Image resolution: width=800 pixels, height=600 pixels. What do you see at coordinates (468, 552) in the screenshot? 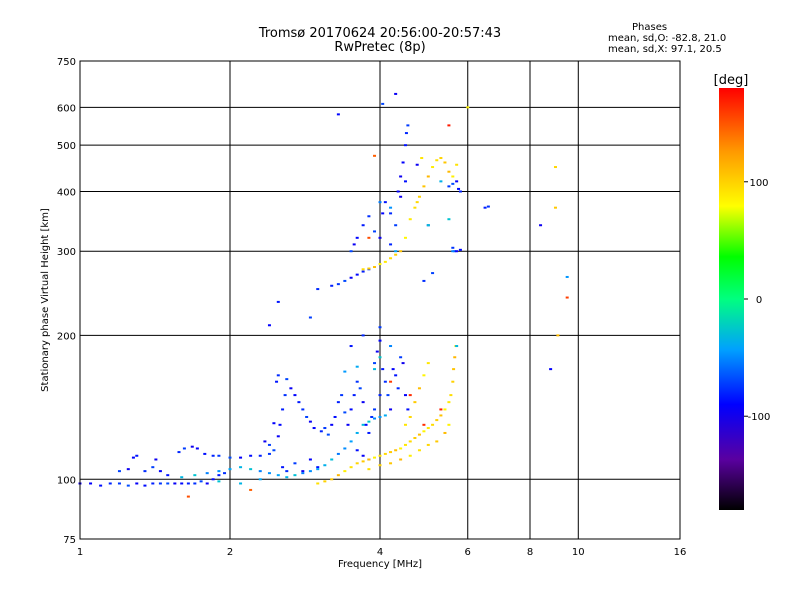
I see `x-tick-label: 6` at bounding box center [468, 552].